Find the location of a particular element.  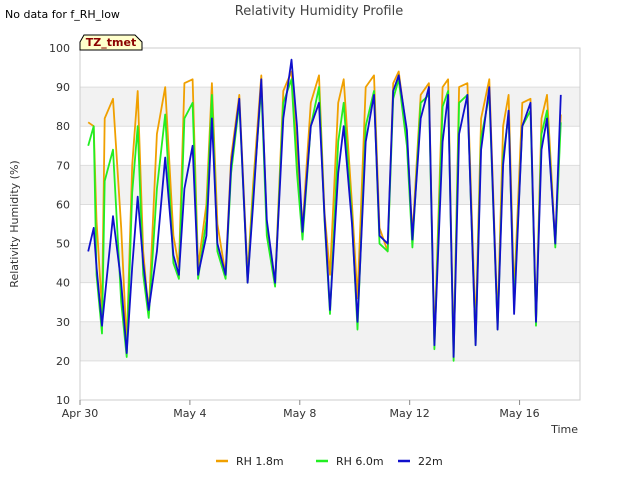

site-tag-label: TZ_tmet is located at coordinates (111, 42).